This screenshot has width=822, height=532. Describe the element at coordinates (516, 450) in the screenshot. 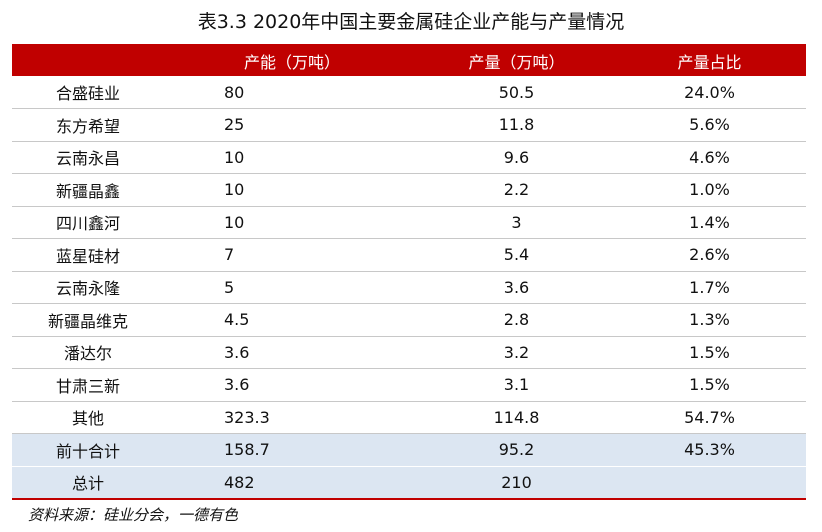

I see `subtotal-output: 95.2` at that location.